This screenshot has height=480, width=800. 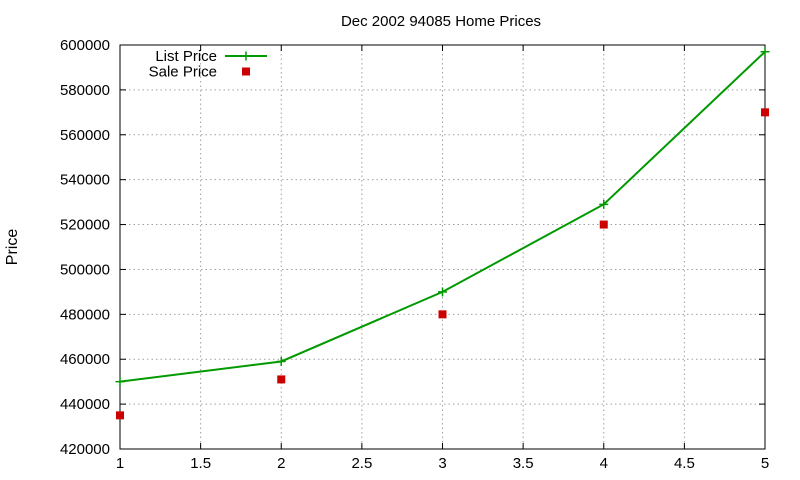 I want to click on y-tick-label: 460000, so click(x=85, y=359).